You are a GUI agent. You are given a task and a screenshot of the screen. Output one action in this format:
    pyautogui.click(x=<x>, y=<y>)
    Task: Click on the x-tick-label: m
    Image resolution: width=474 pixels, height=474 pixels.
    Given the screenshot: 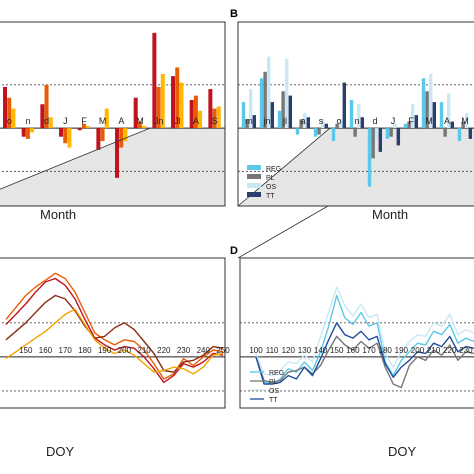 What is the action you would take?
    pyautogui.click(x=249, y=121)
    